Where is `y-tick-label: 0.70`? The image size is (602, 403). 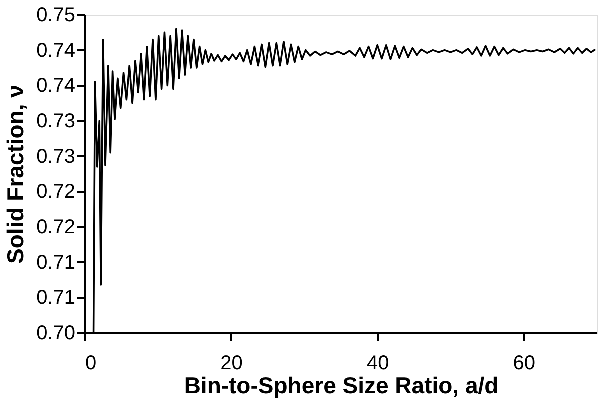
y-tick-label: 0.70 is located at coordinates (56, 333).